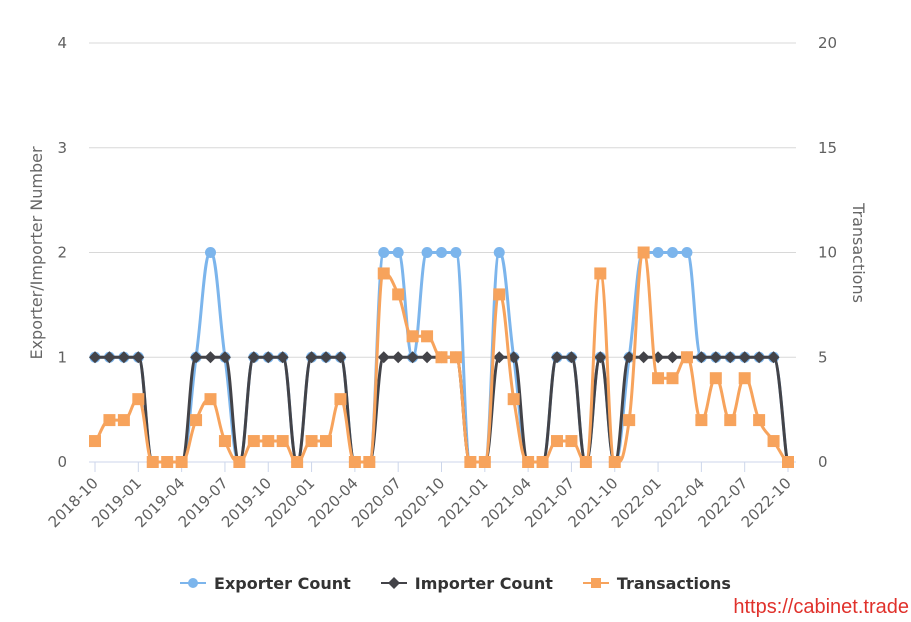 This screenshot has width=911, height=622. Describe the element at coordinates (62, 148) in the screenshot. I see `y-tick-label: 3` at that location.